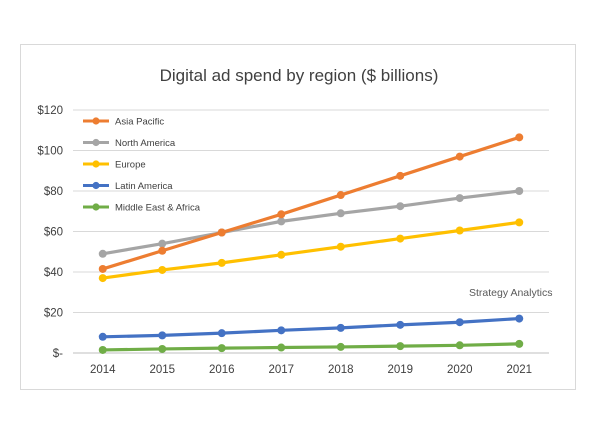 The height and width of the screenshot is (444, 592). Describe the element at coordinates (58, 354) in the screenshot. I see `y-tick-label: $-` at that location.